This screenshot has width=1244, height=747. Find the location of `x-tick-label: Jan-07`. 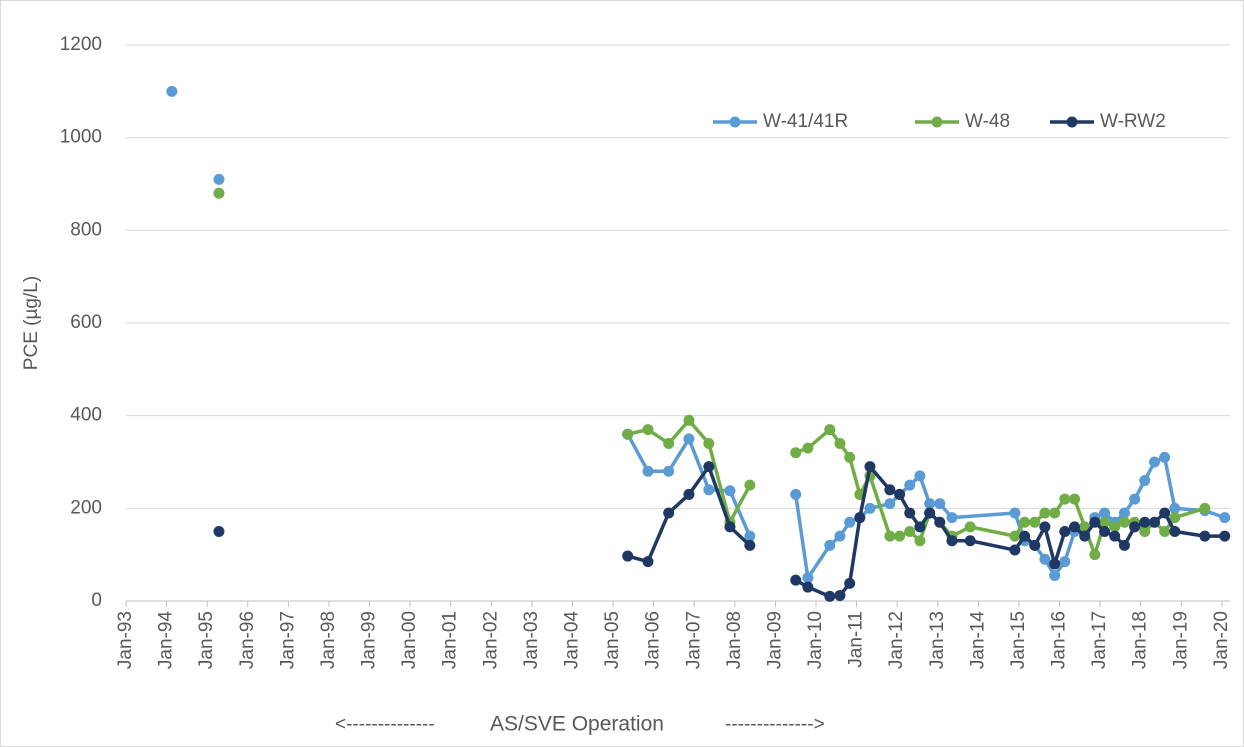

x-tick-label: Jan-07 is located at coordinates (693, 640).